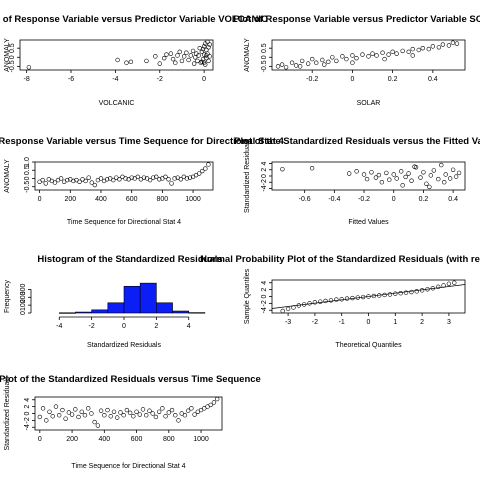 The image size is (480, 480). I want to click on panel-title: Histogram of the Standardized Residuals, so click(129, 259).